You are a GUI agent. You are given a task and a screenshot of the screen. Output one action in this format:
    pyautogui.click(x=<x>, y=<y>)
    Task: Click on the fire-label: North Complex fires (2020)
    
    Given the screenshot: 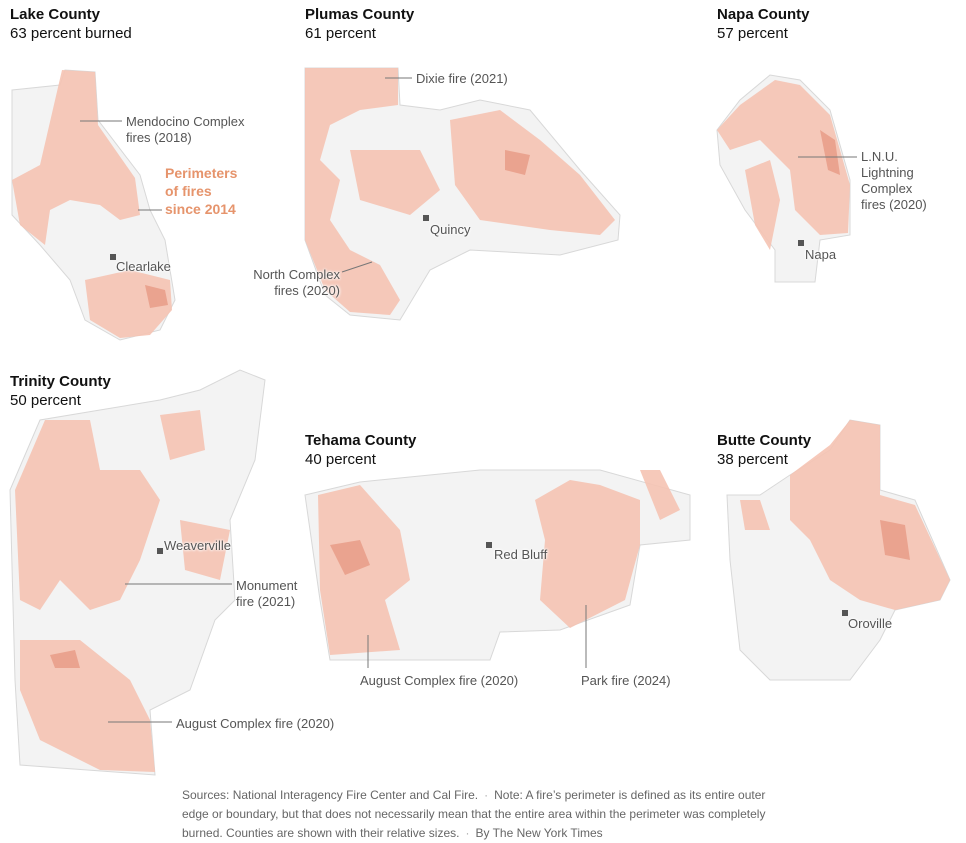 What is the action you would take?
    pyautogui.click(x=296, y=282)
    